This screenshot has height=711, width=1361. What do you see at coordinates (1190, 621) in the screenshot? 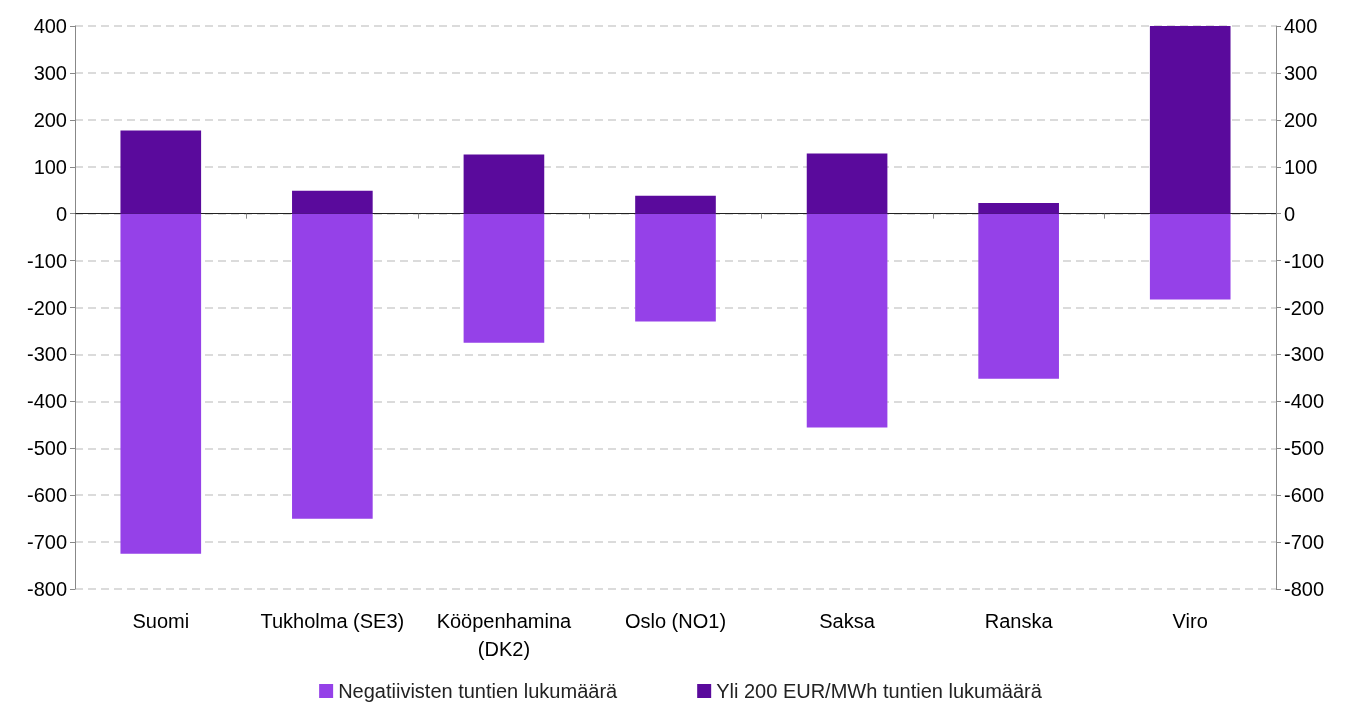
I see `x-tick-label: Viro` at bounding box center [1190, 621].